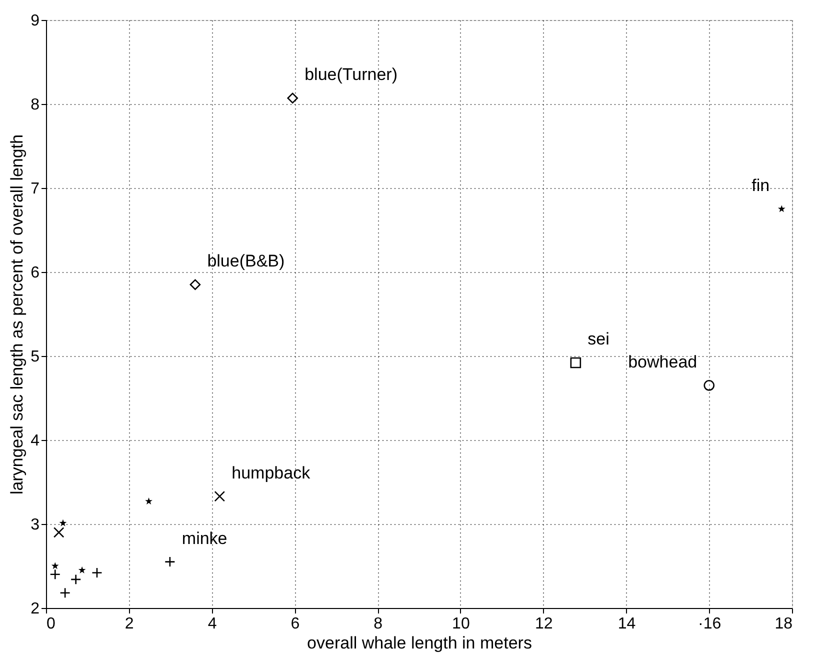  What do you see at coordinates (246, 261) in the screenshot?
I see `annotation: blue(B&B)` at bounding box center [246, 261].